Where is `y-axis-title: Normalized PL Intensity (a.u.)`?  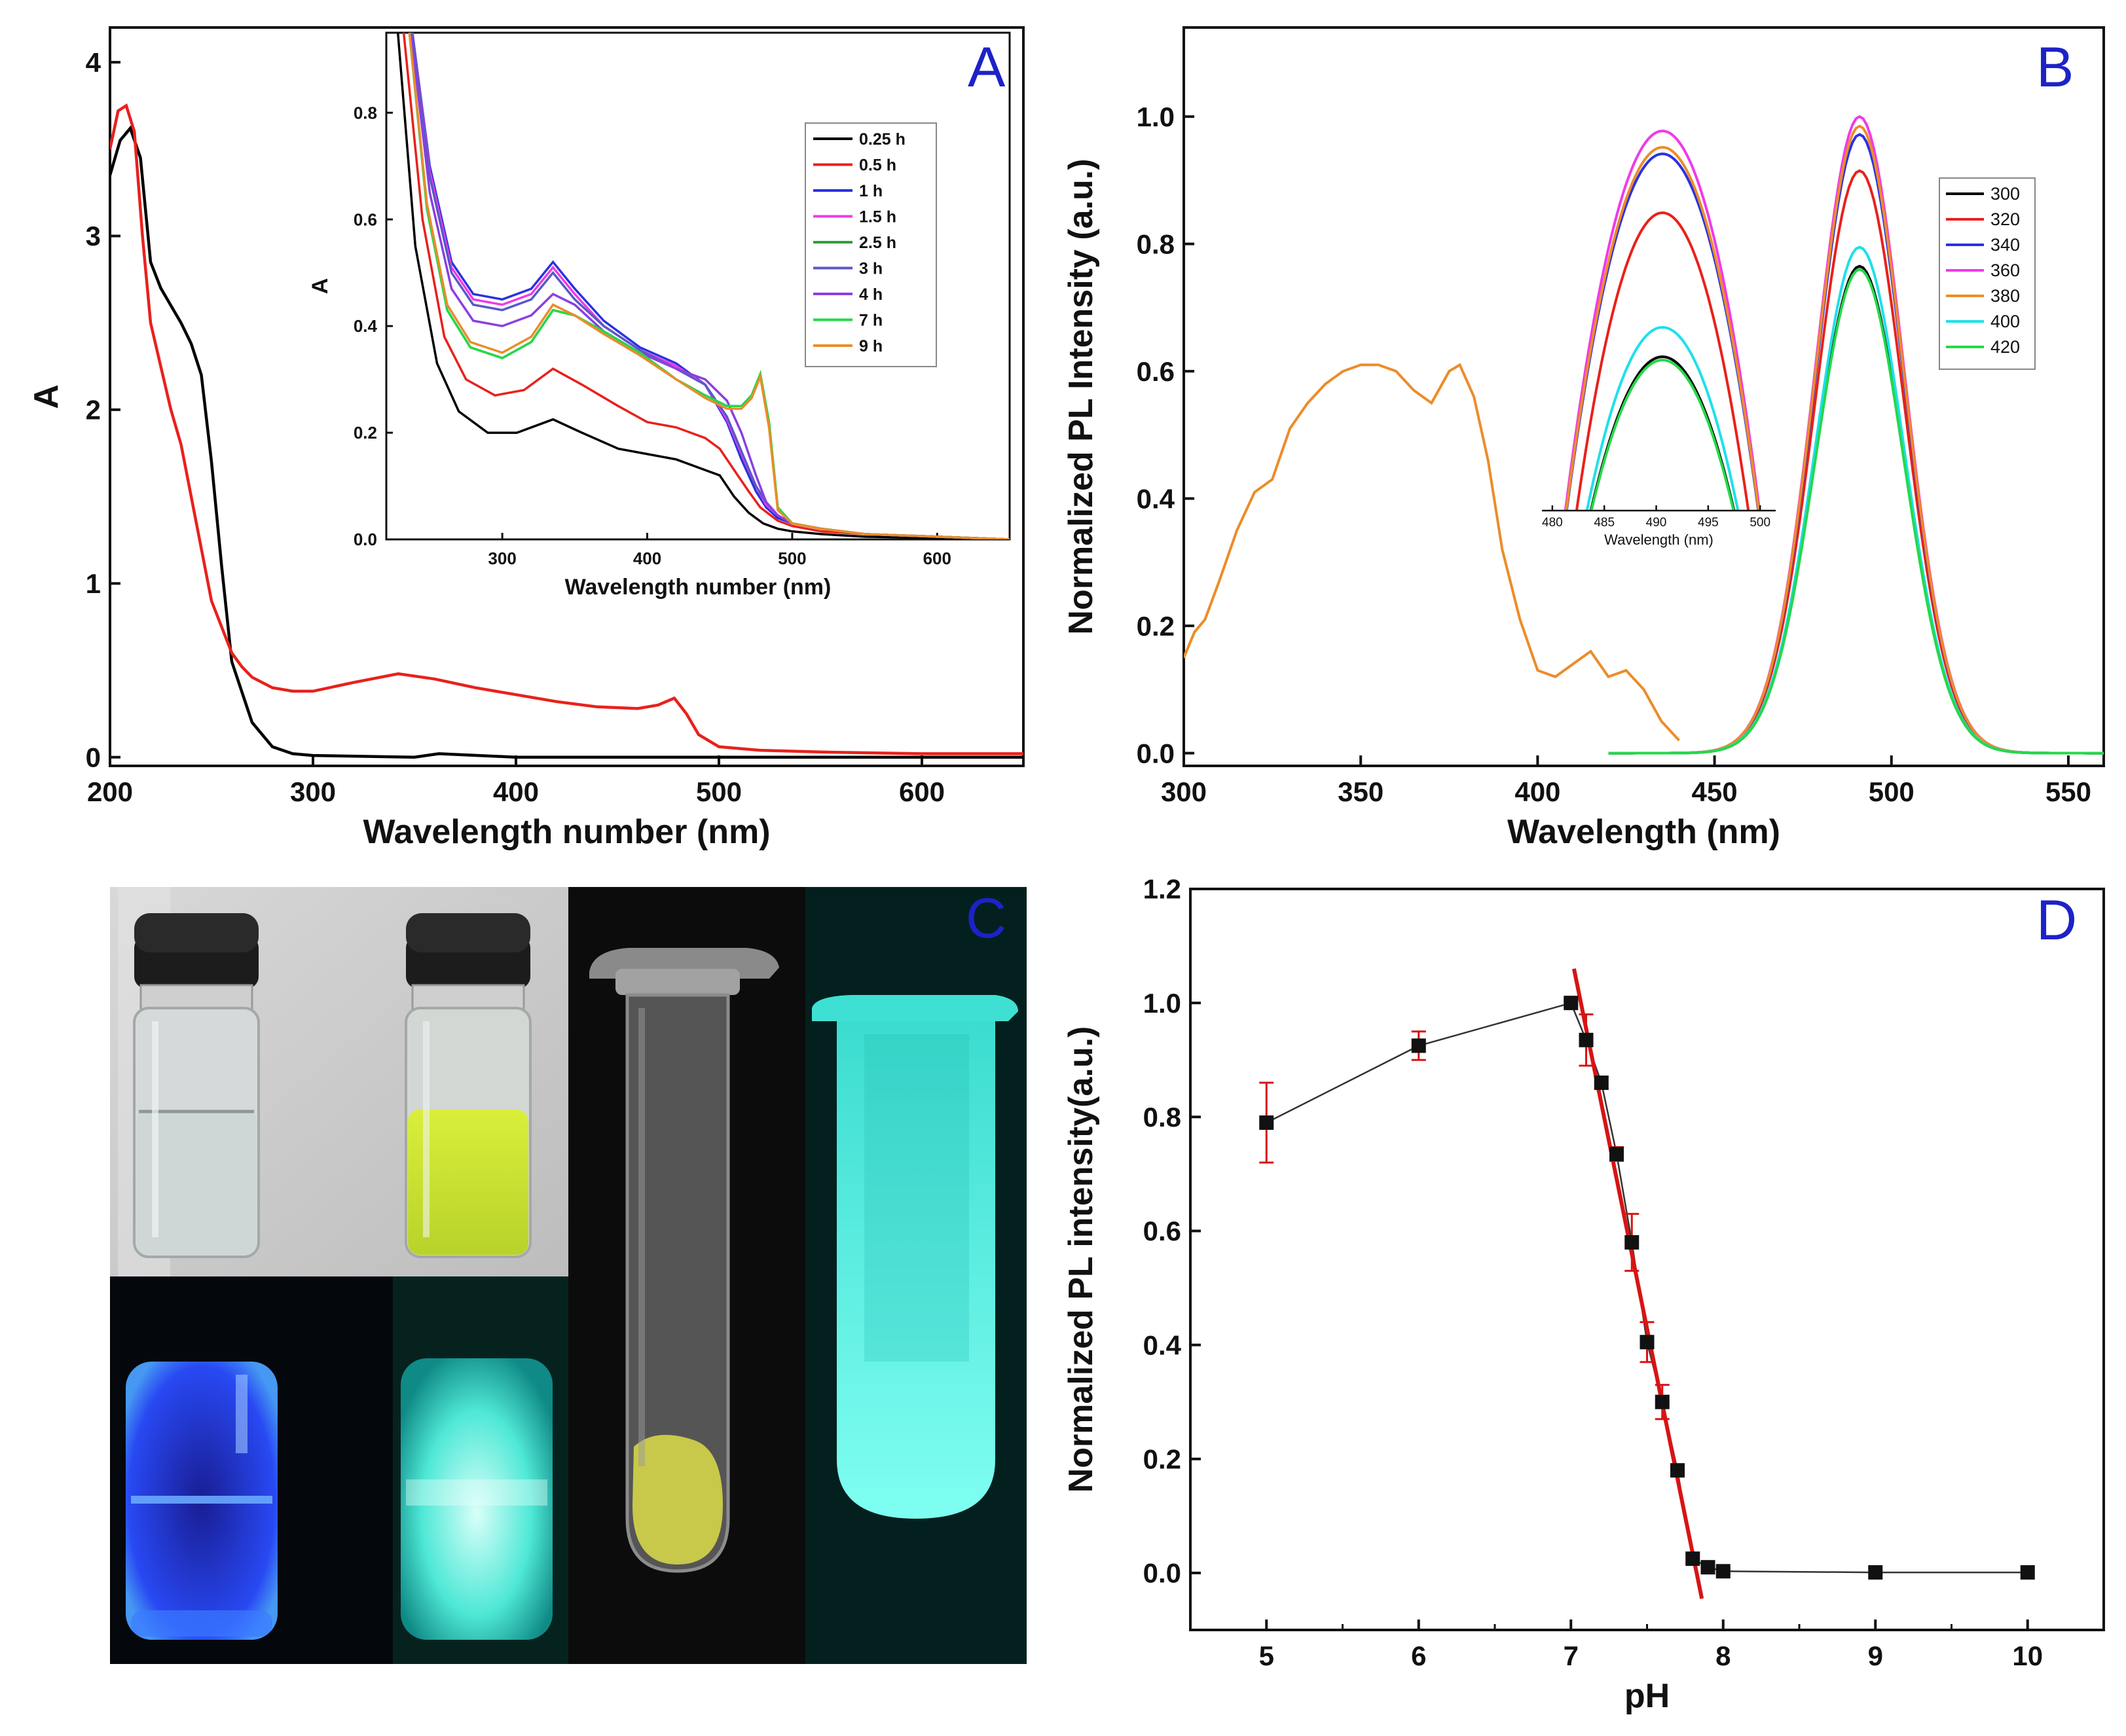 y-axis-title: Normalized PL Intensity (a.u.) is located at coordinates (1081, 396).